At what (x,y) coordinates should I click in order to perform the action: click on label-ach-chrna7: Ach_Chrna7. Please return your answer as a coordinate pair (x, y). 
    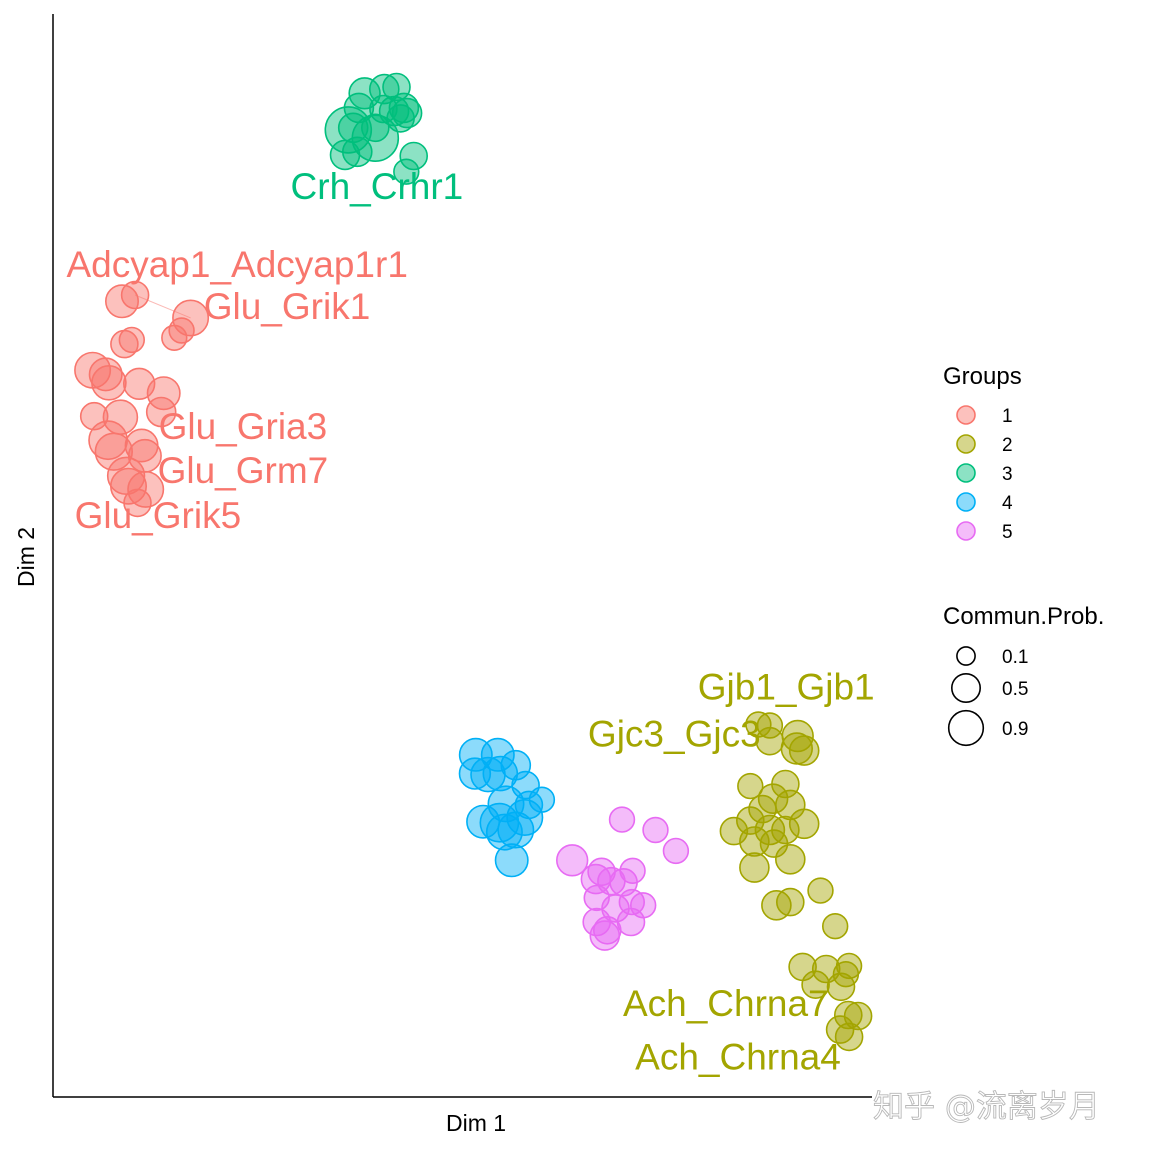
    Looking at the image, I should click on (726, 1003).